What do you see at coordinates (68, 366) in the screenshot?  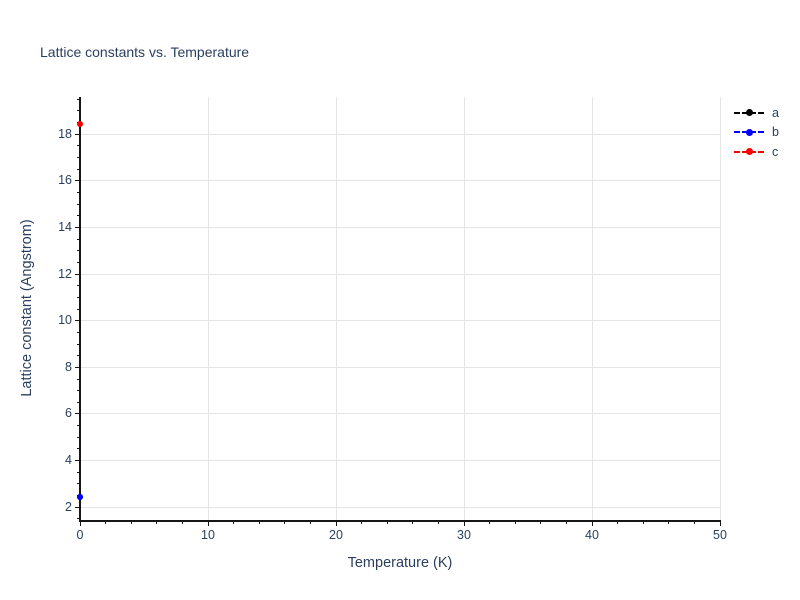 I see `y-tick-label: 8` at bounding box center [68, 366].